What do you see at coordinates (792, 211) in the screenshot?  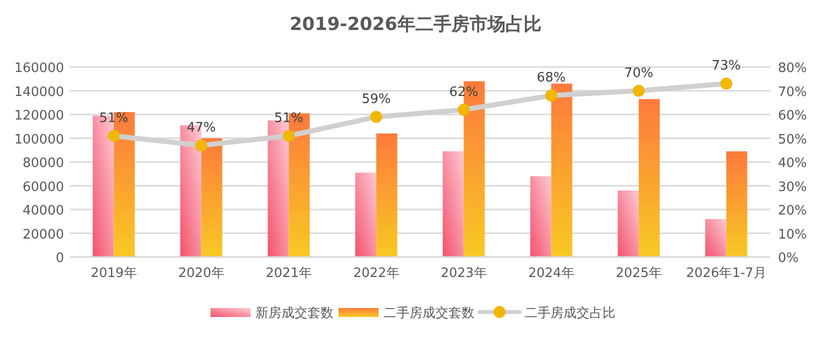 I see `y2-tick-label: 20%` at bounding box center [792, 211].